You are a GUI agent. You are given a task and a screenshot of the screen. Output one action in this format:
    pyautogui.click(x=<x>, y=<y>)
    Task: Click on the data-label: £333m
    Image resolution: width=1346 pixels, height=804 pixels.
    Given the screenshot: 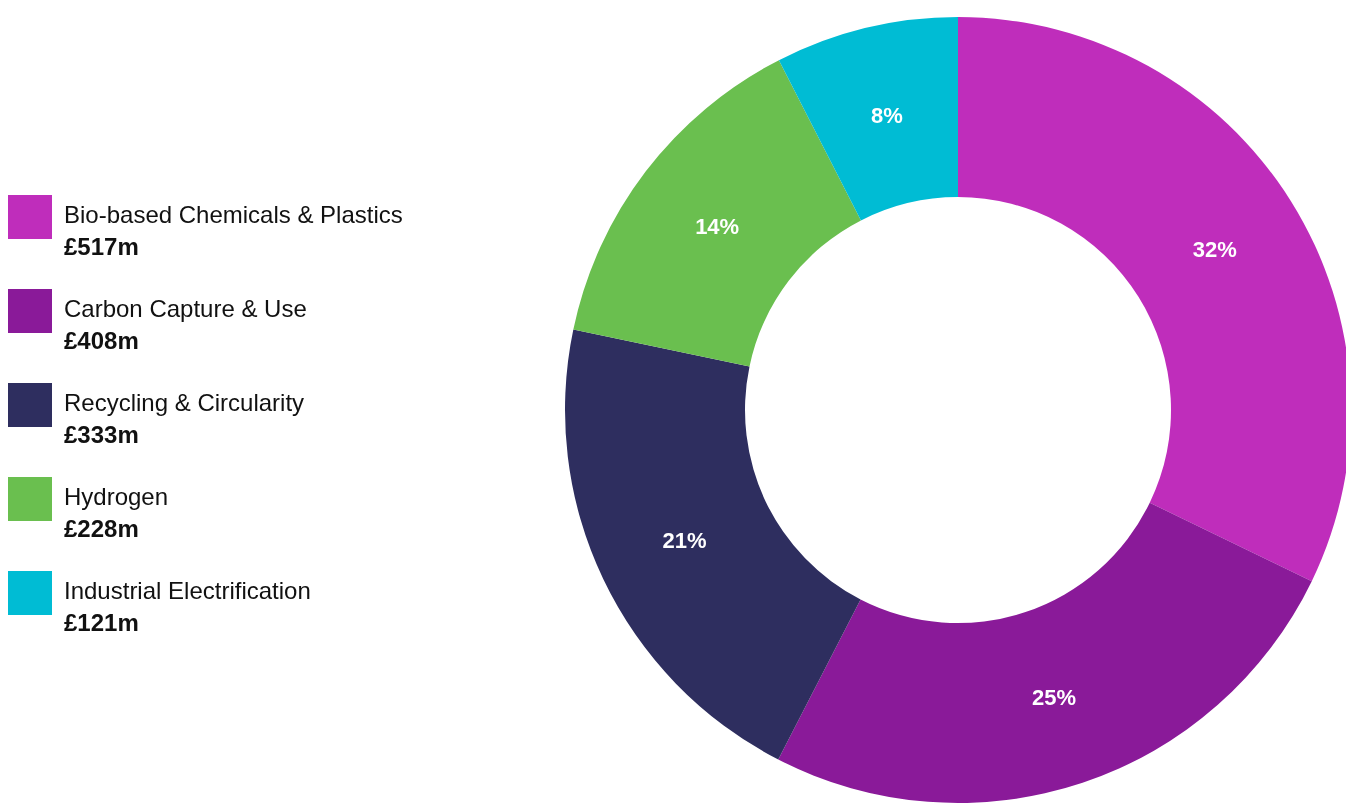 What is the action you would take?
    pyautogui.click(x=101, y=434)
    